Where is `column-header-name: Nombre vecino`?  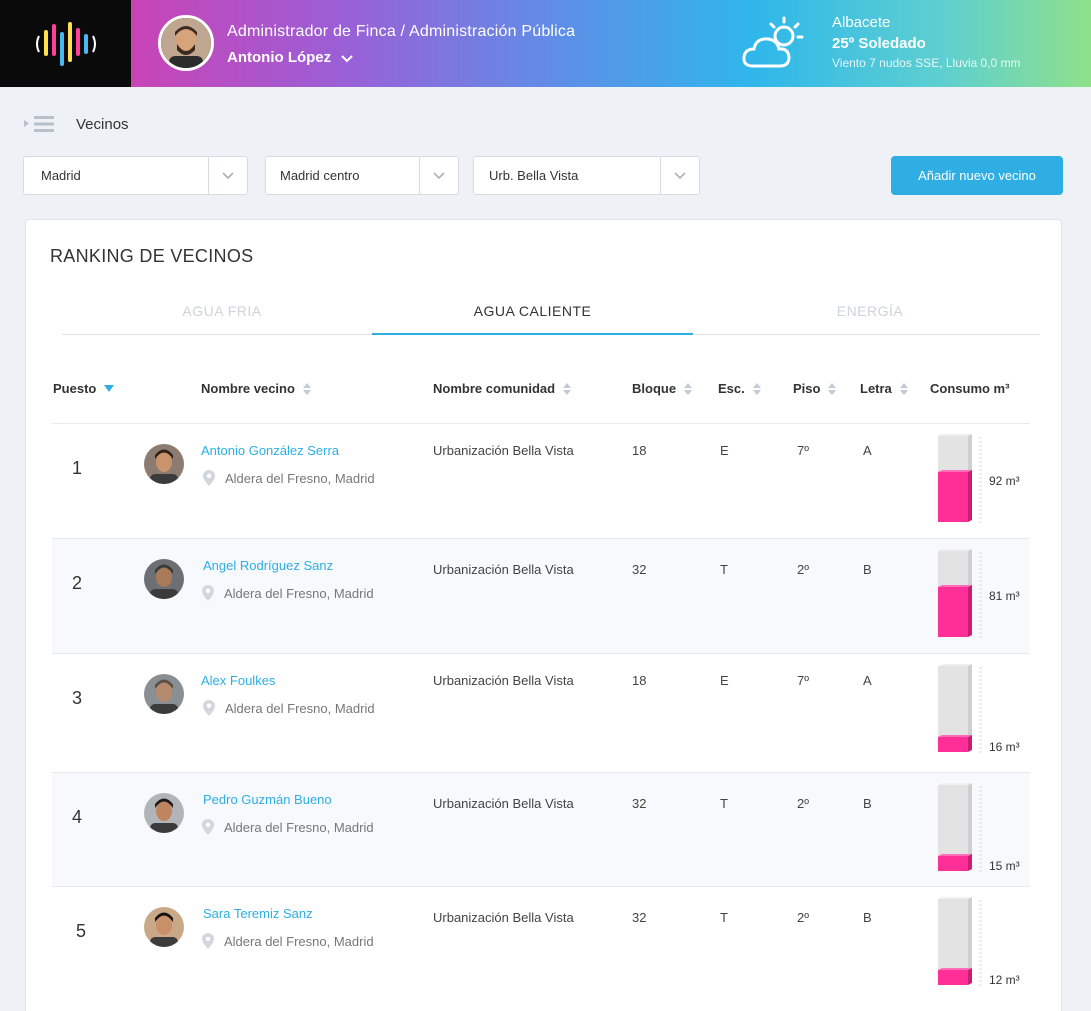
column-header-name: Nombre vecino is located at coordinates (256, 388).